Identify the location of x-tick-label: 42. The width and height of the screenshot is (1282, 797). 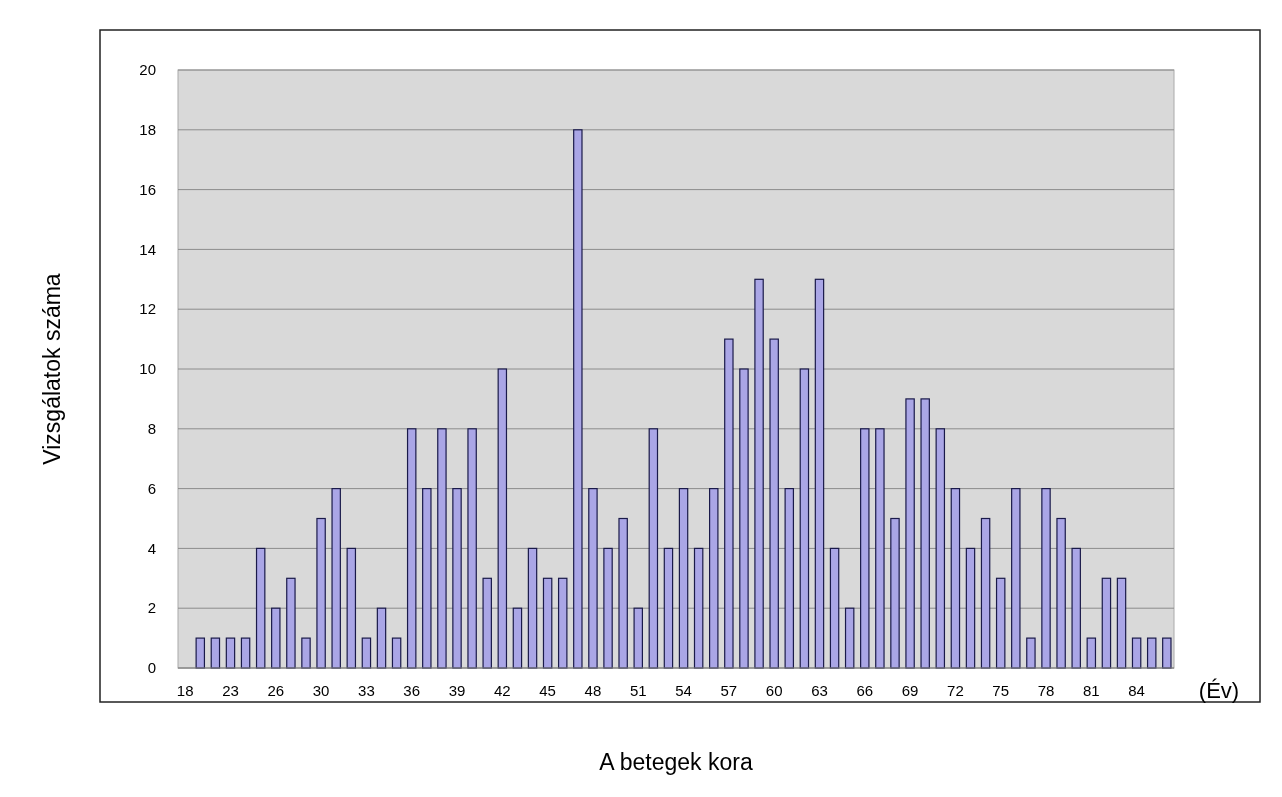
(502, 690).